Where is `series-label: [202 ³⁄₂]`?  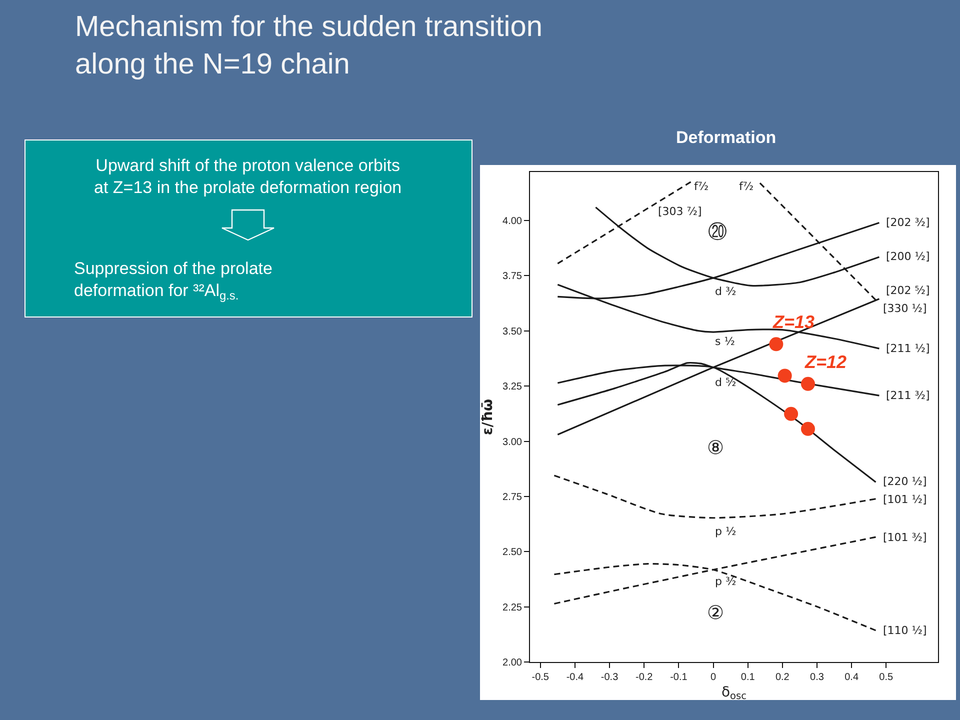 series-label: [202 ³⁄₂] is located at coordinates (908, 222).